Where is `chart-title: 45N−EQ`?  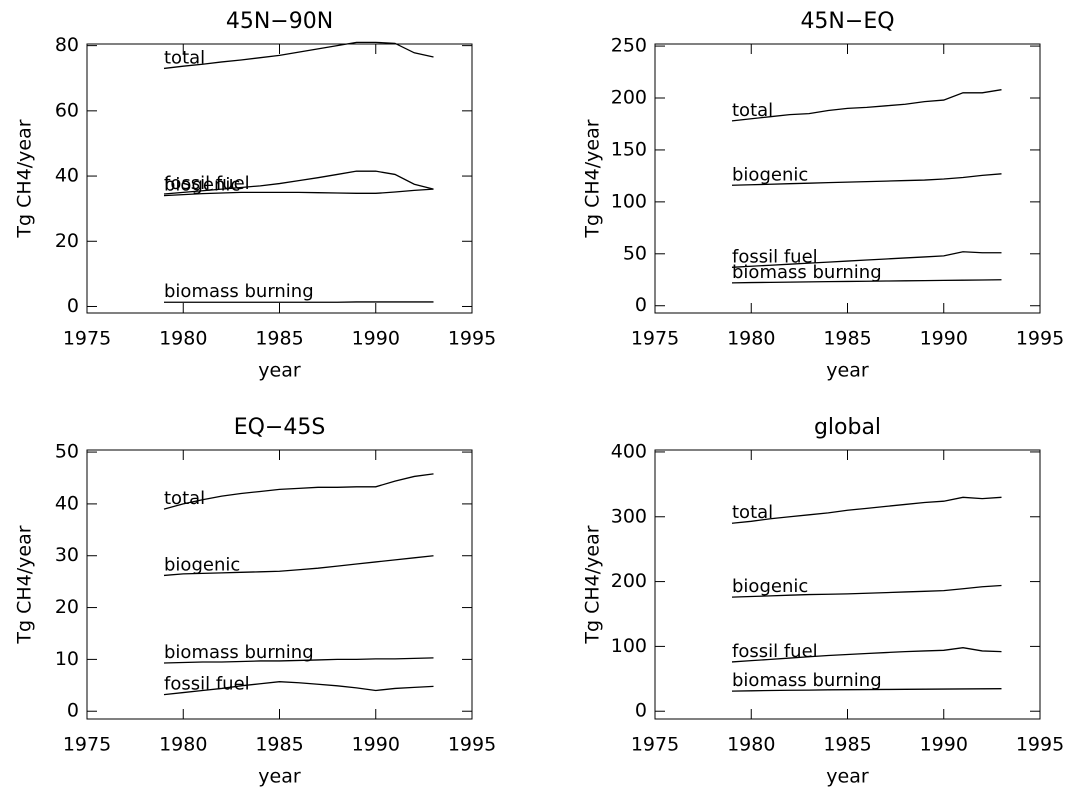
chart-title: 45N−EQ is located at coordinates (847, 21).